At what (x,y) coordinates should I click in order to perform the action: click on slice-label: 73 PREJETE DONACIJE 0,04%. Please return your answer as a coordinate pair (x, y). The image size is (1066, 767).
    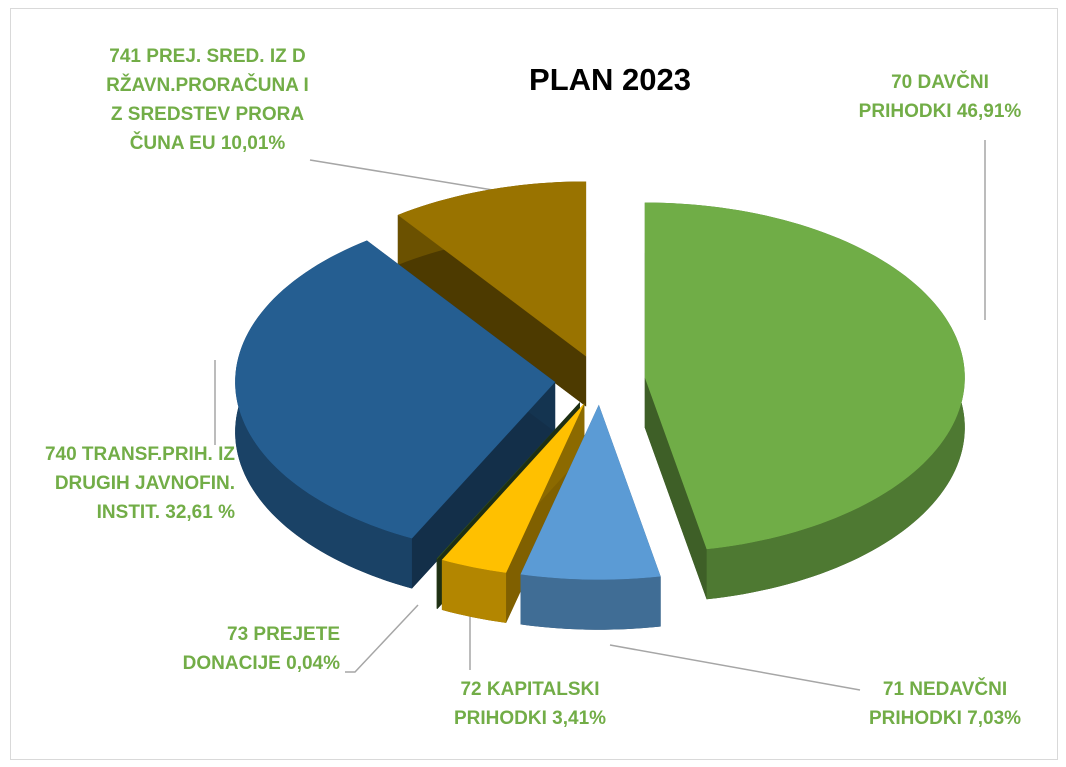
    Looking at the image, I should click on (240, 649).